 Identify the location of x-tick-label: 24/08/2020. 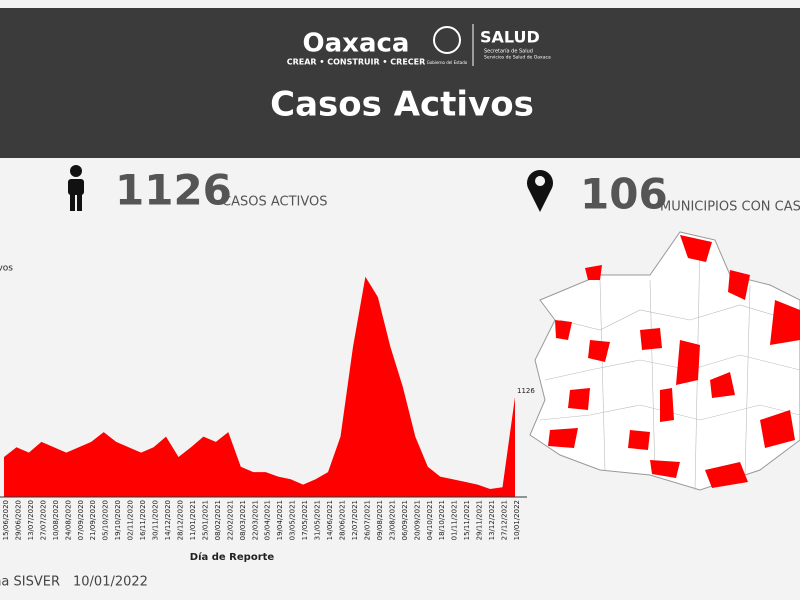
(68, 520).